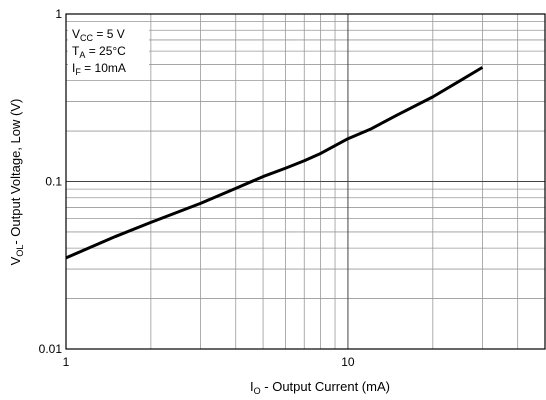  I want to click on y-tick-label: 0.01, so click(51, 349).